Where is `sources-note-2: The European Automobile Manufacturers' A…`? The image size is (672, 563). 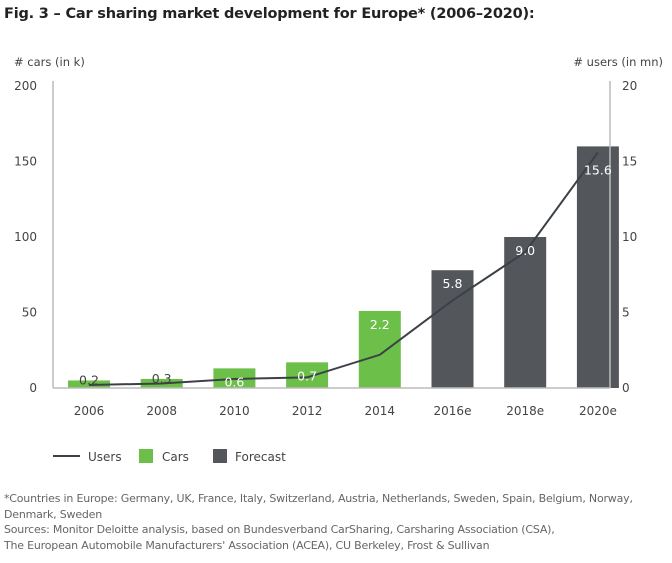
sources-note-2: The European Automobile Manufacturers' A… is located at coordinates (247, 545).